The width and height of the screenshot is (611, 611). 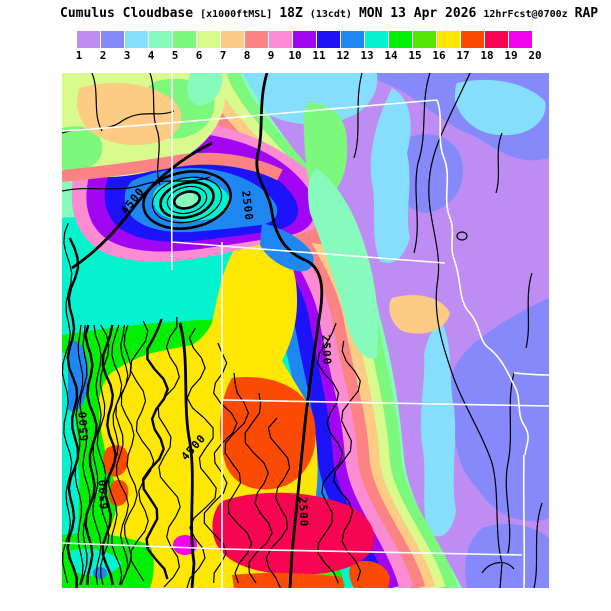 What do you see at coordinates (511, 55) in the screenshot?
I see `legend-tick-19: 19` at bounding box center [511, 55].